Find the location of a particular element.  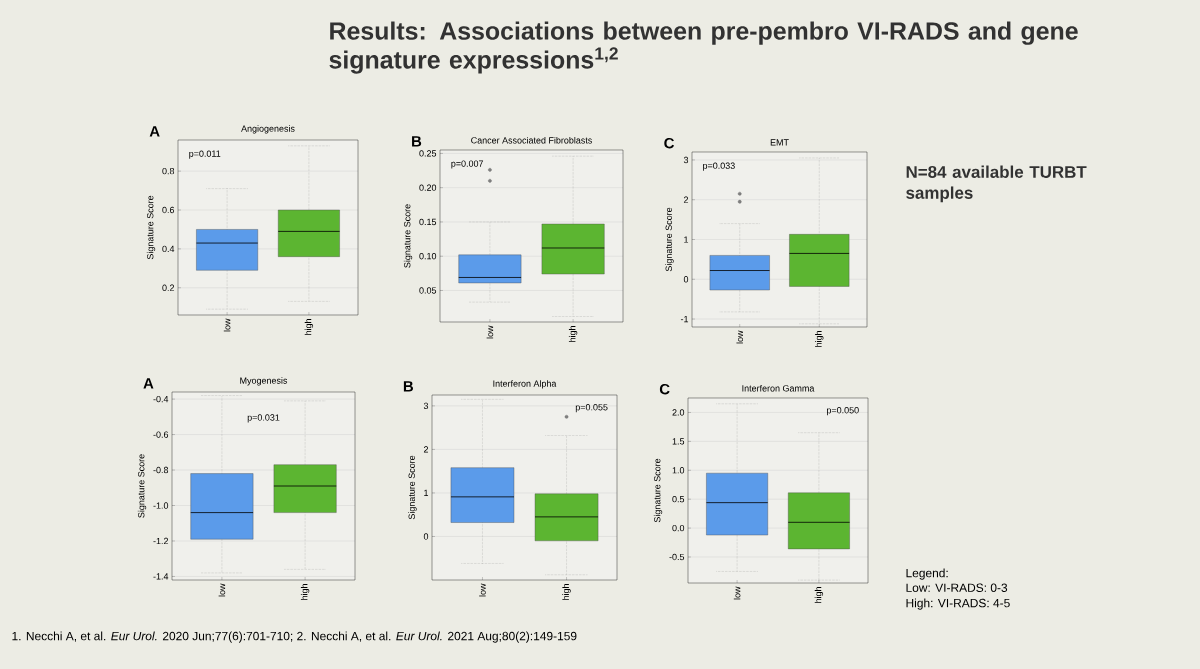

y-tick-label: -1.4 is located at coordinates (161, 576).